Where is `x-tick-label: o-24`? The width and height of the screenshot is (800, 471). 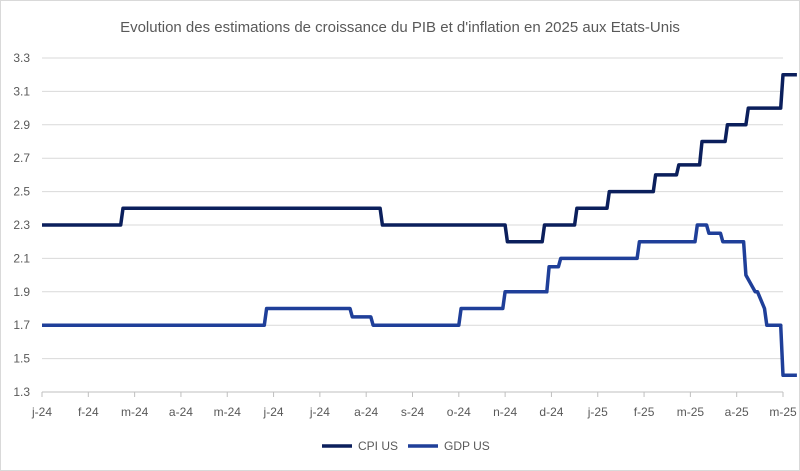
x-tick-label: o-24 is located at coordinates (459, 412).